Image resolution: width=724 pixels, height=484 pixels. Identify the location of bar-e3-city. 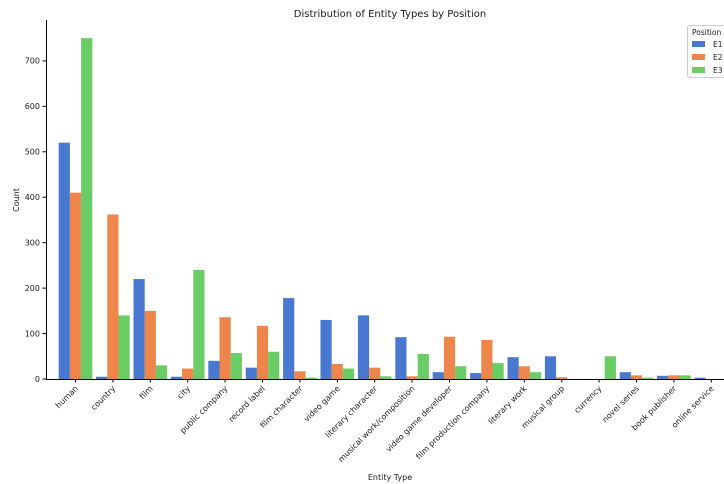
(199, 324).